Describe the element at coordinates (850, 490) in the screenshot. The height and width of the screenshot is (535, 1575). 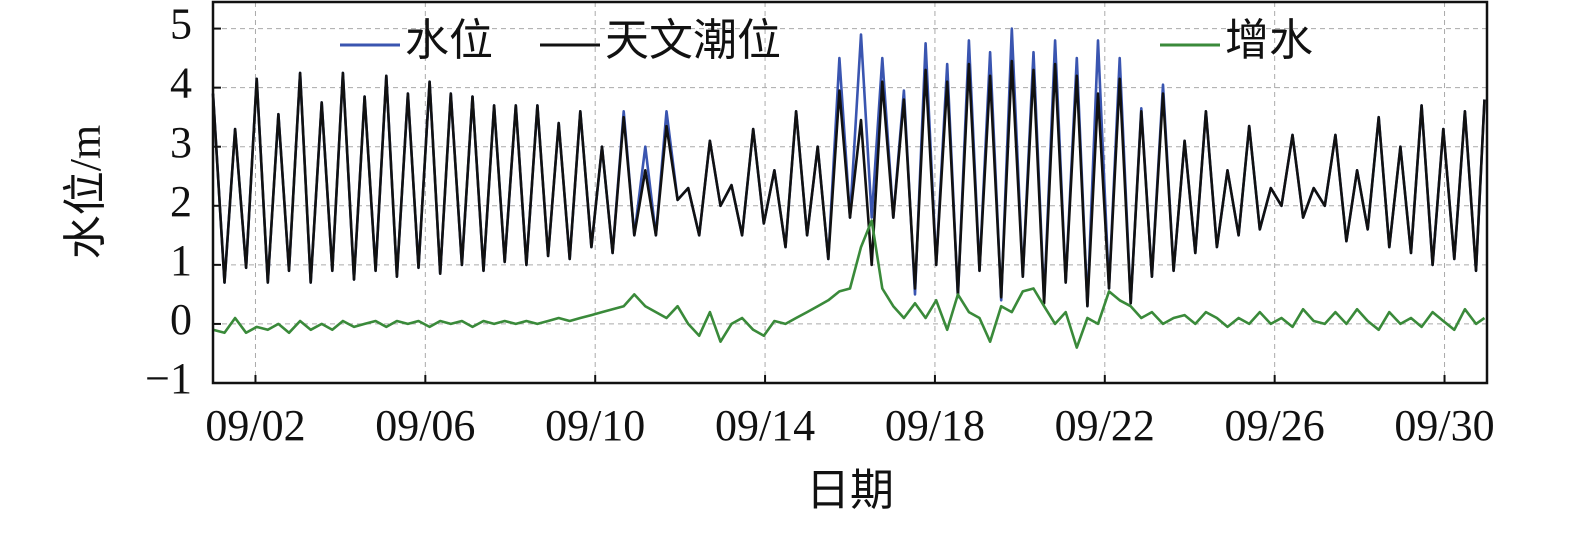
I see `x-axis-label: 日期` at that location.